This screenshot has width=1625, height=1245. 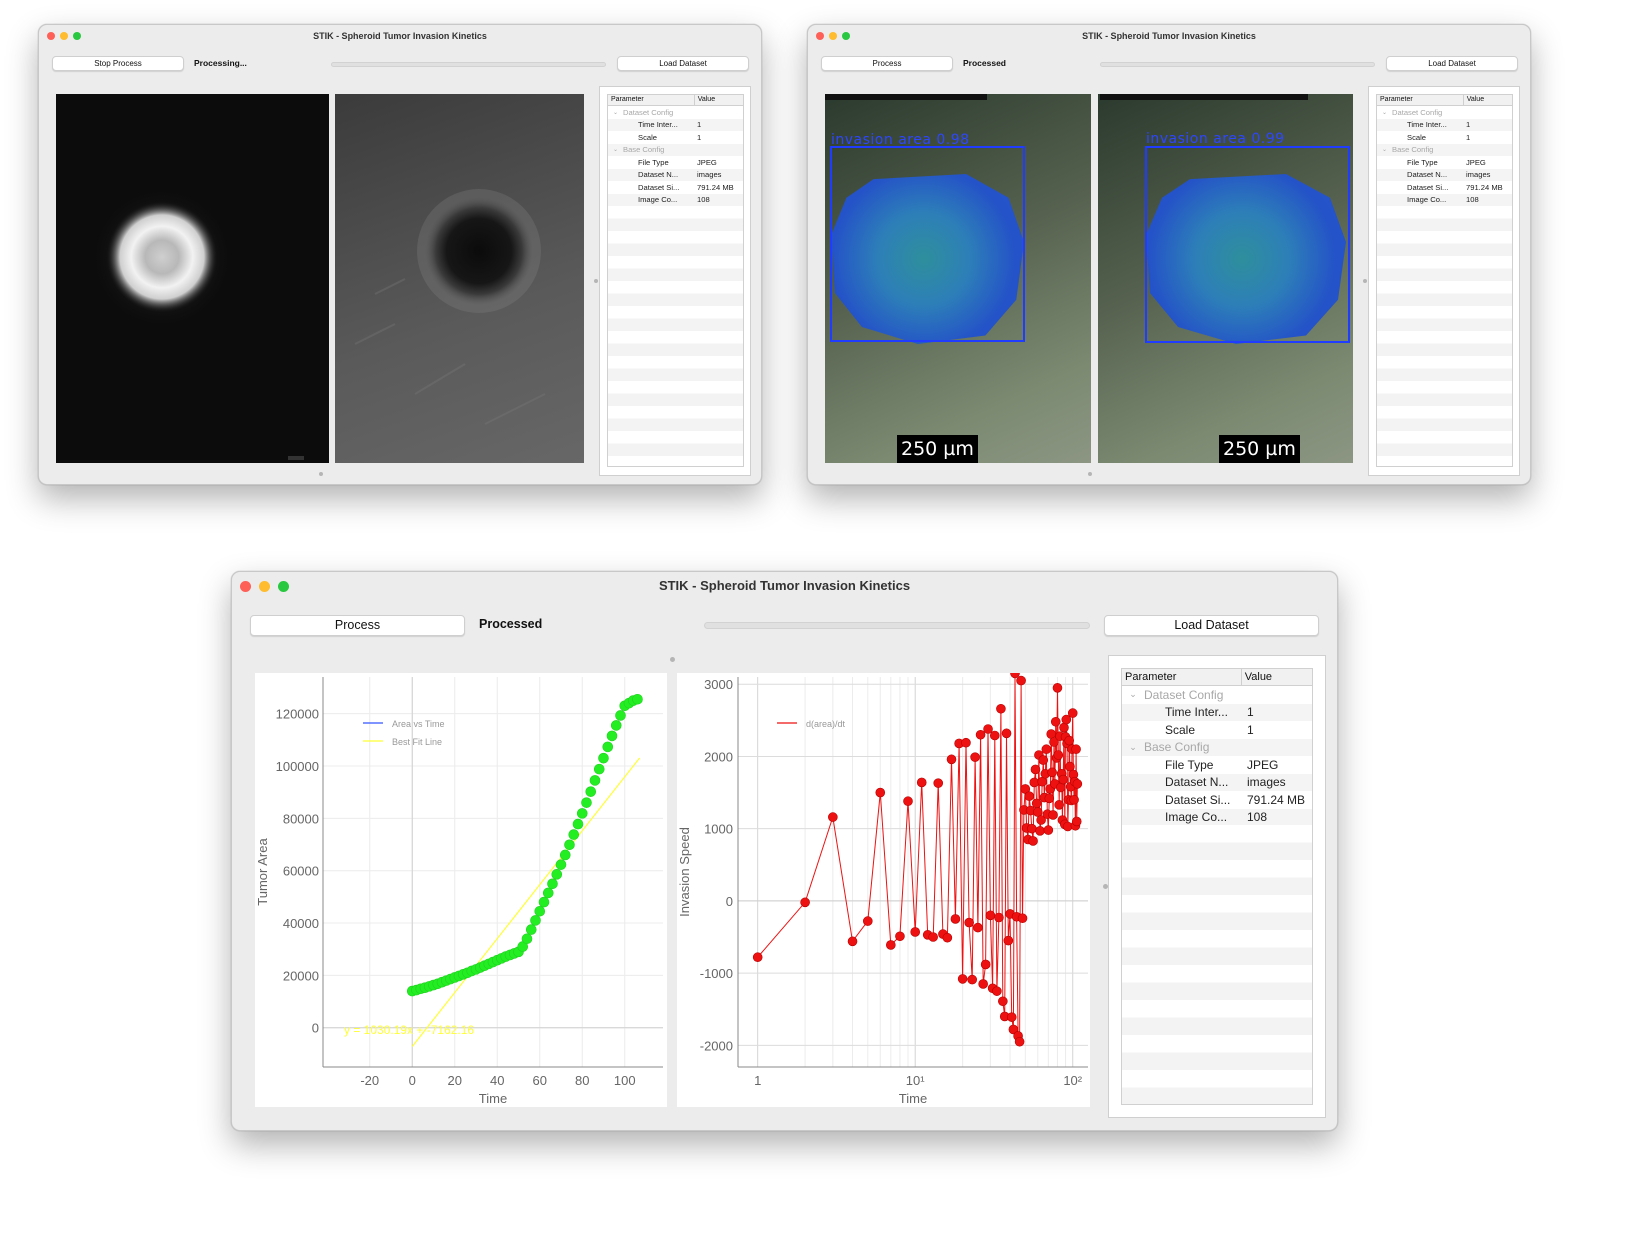 What do you see at coordinates (900, 140) in the screenshot?
I see `detection-label: invasion area 0.98` at bounding box center [900, 140].